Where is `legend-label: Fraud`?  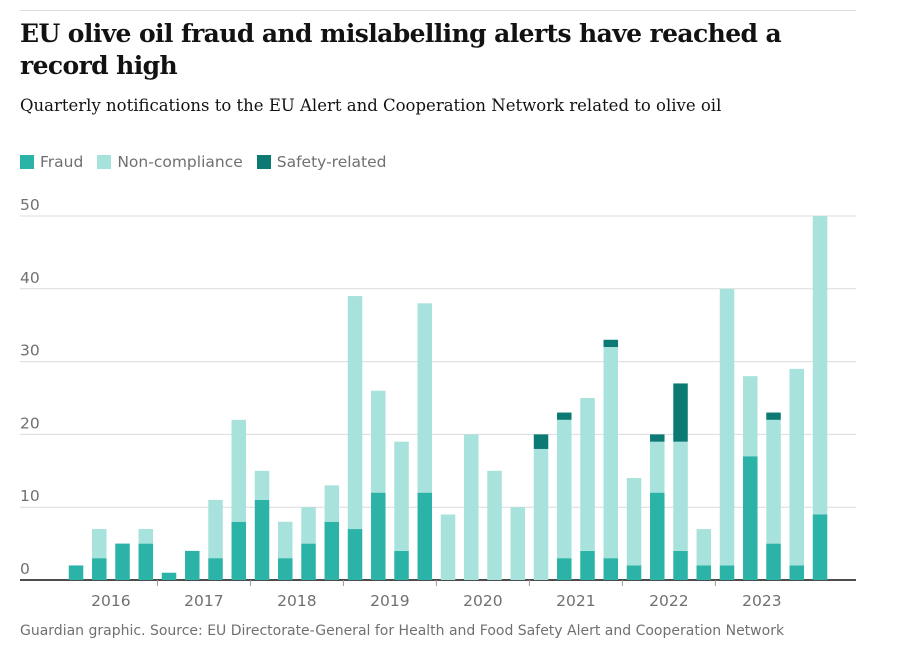
legend-label: Fraud is located at coordinates (62, 162).